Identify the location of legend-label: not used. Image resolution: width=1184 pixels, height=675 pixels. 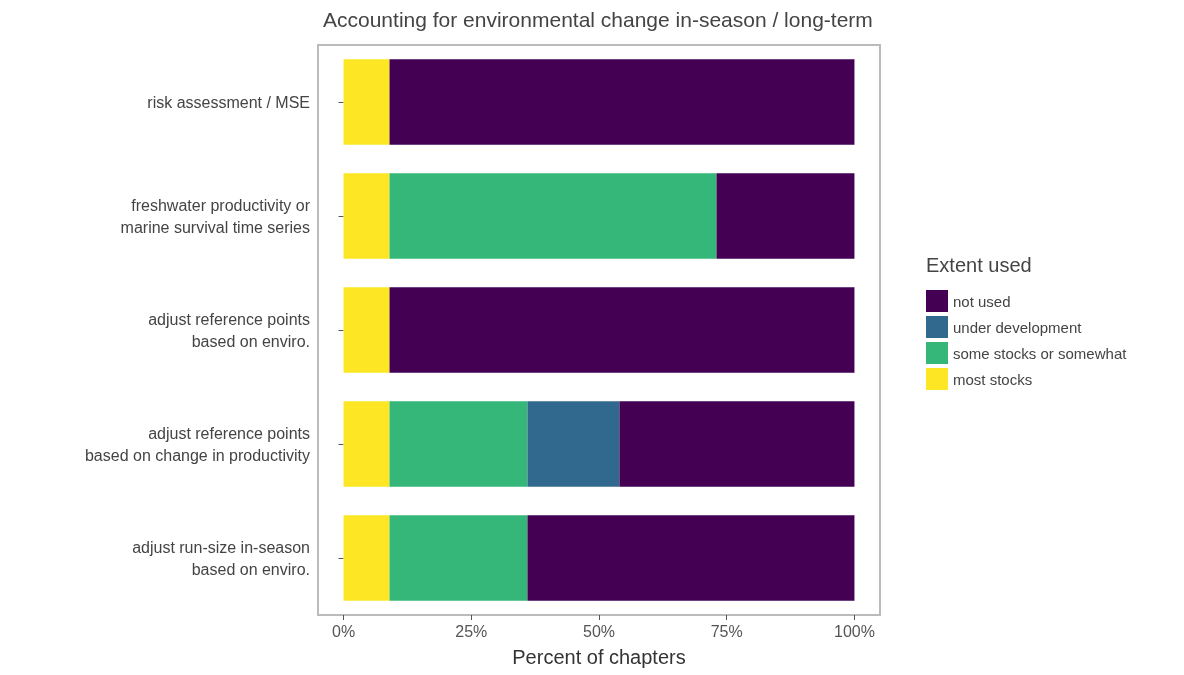
(982, 301).